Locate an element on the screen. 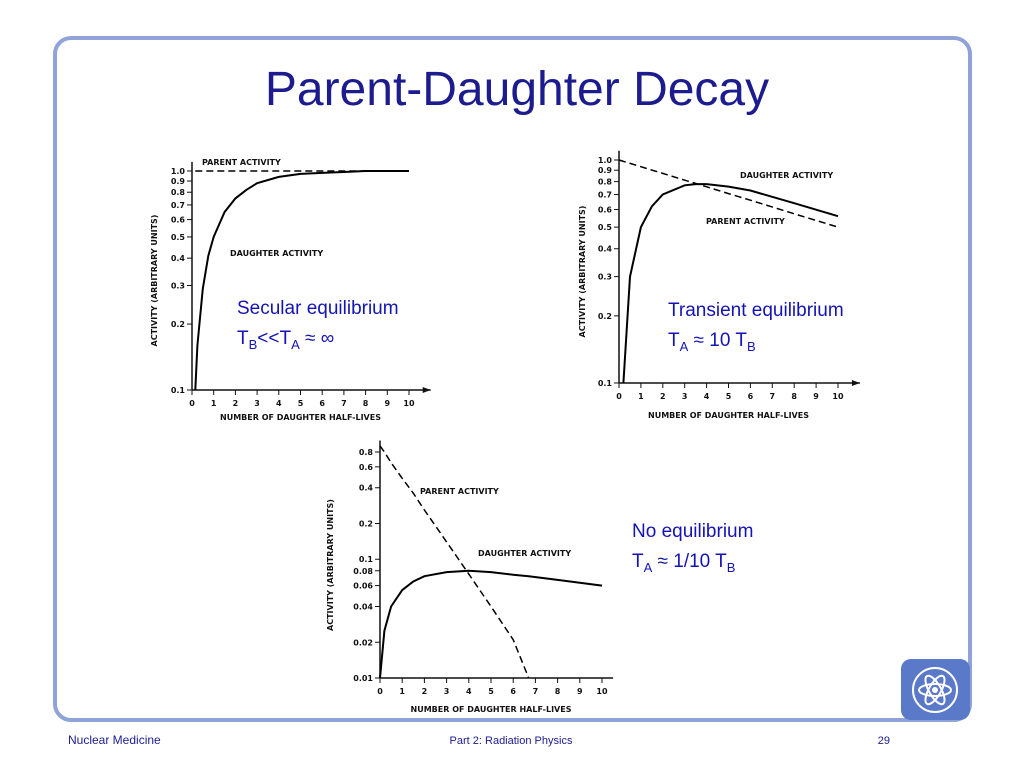 The image size is (1024, 768). y-tick-label: 0.08 is located at coordinates (363, 571).